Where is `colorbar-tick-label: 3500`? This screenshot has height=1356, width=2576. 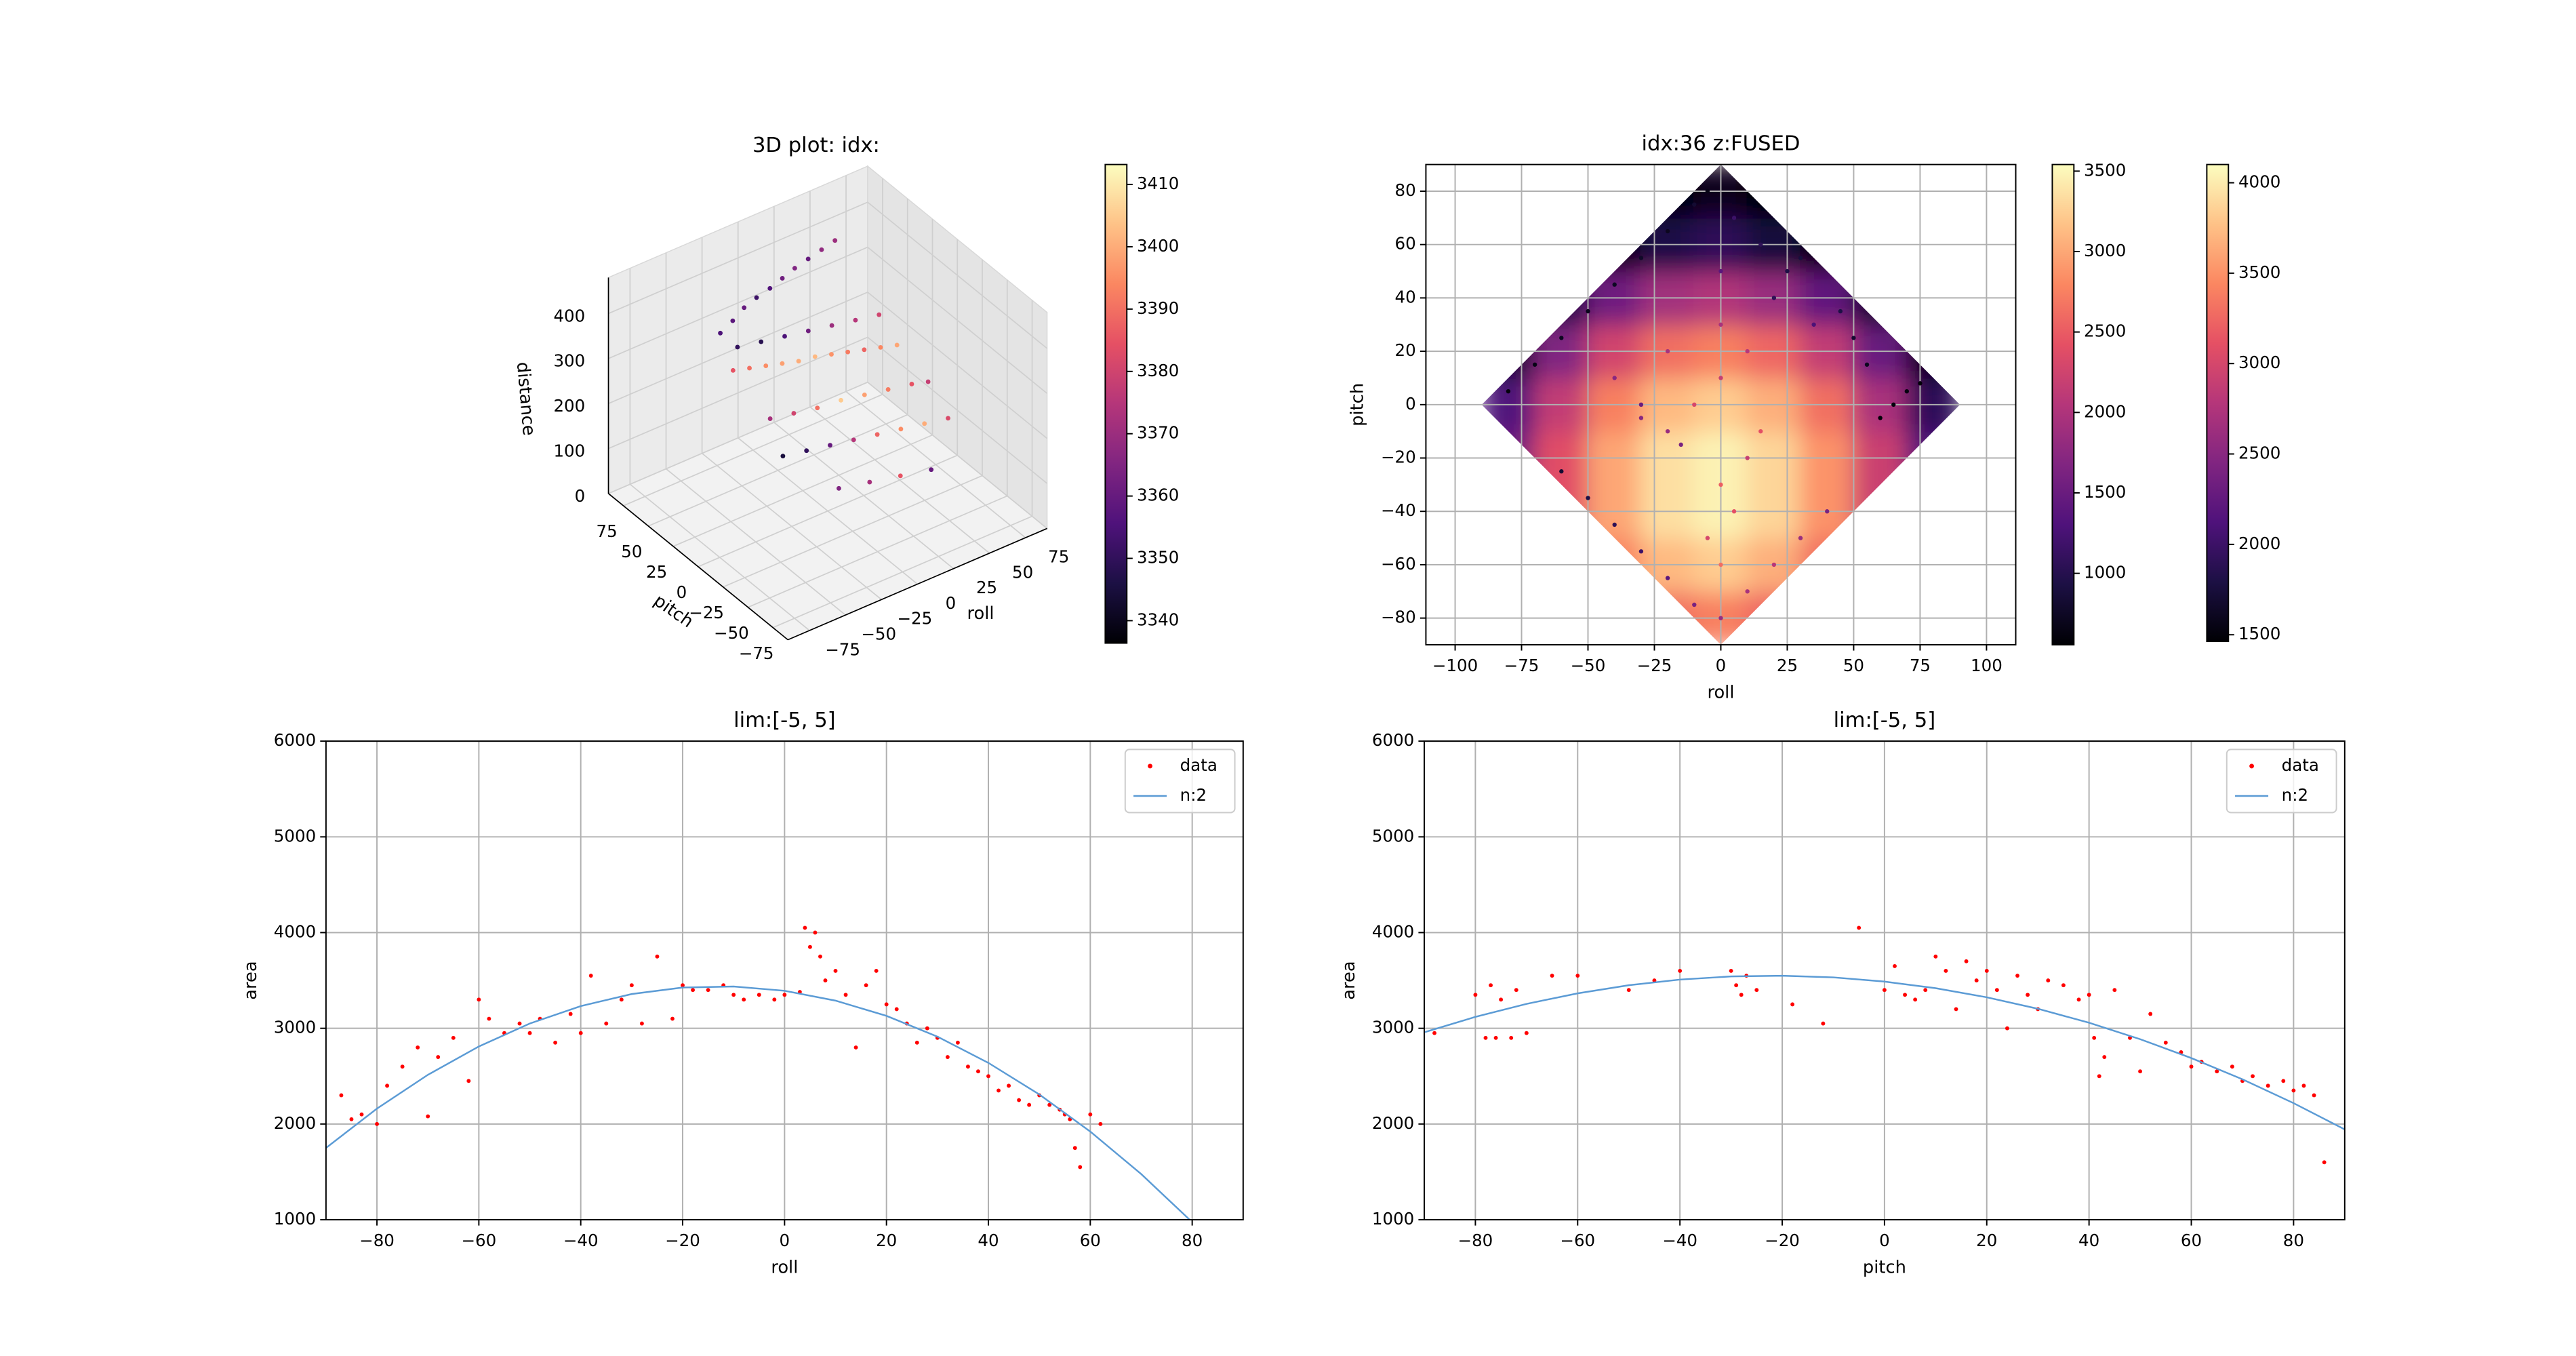 colorbar-tick-label: 3500 is located at coordinates (2105, 170).